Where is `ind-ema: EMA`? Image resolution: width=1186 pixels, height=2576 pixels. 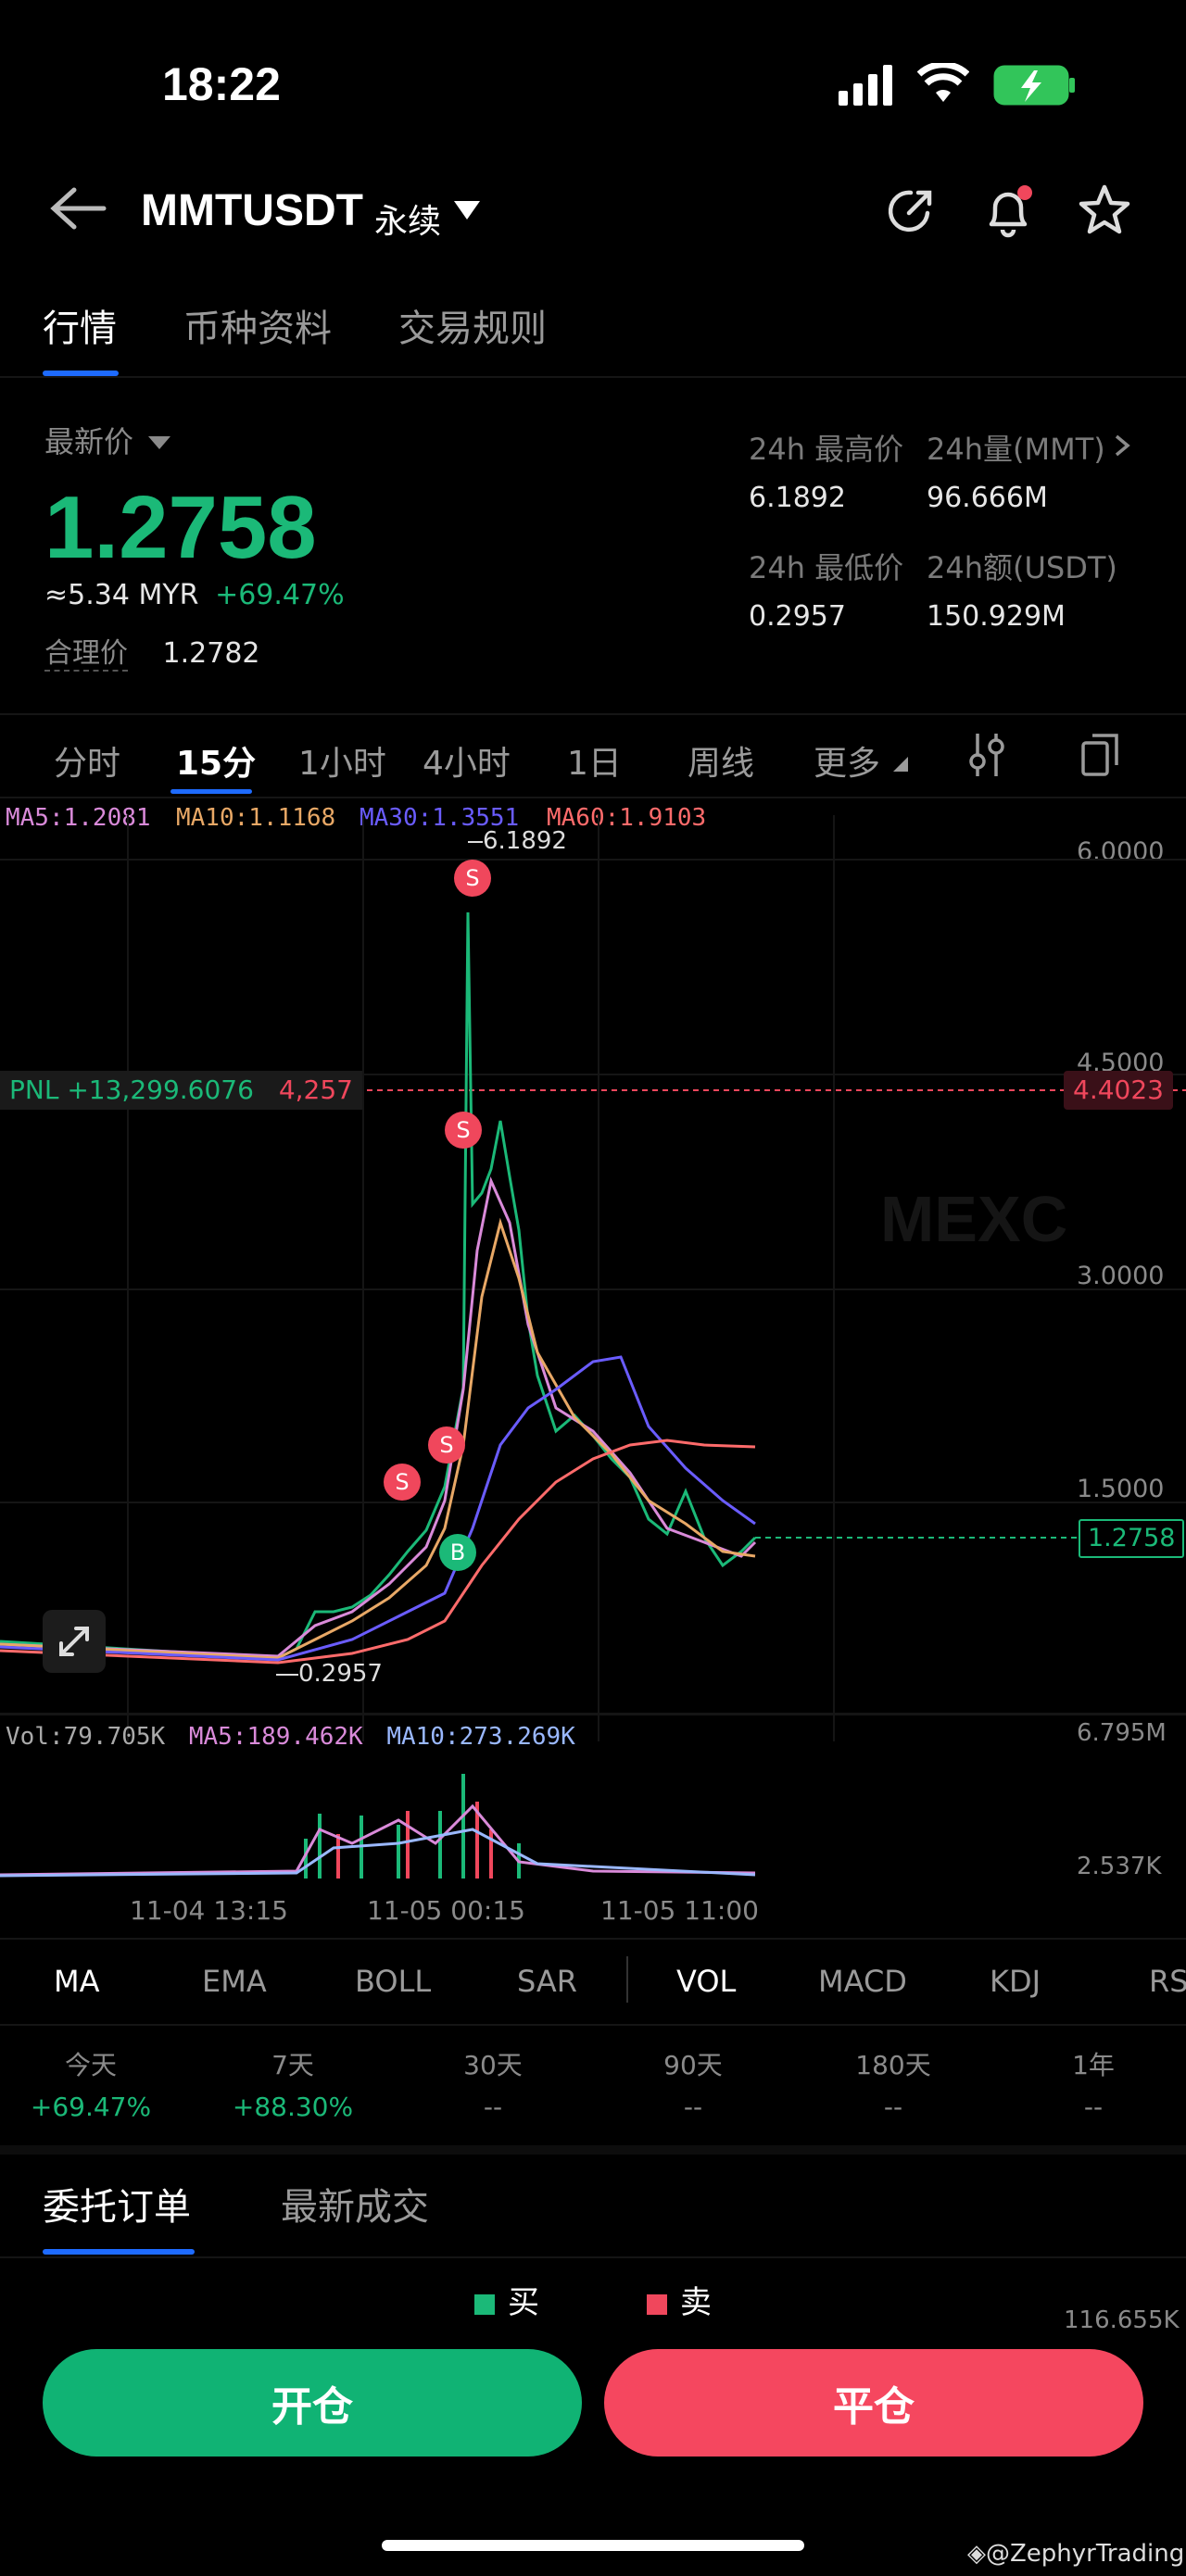 ind-ema: EMA is located at coordinates (234, 1981).